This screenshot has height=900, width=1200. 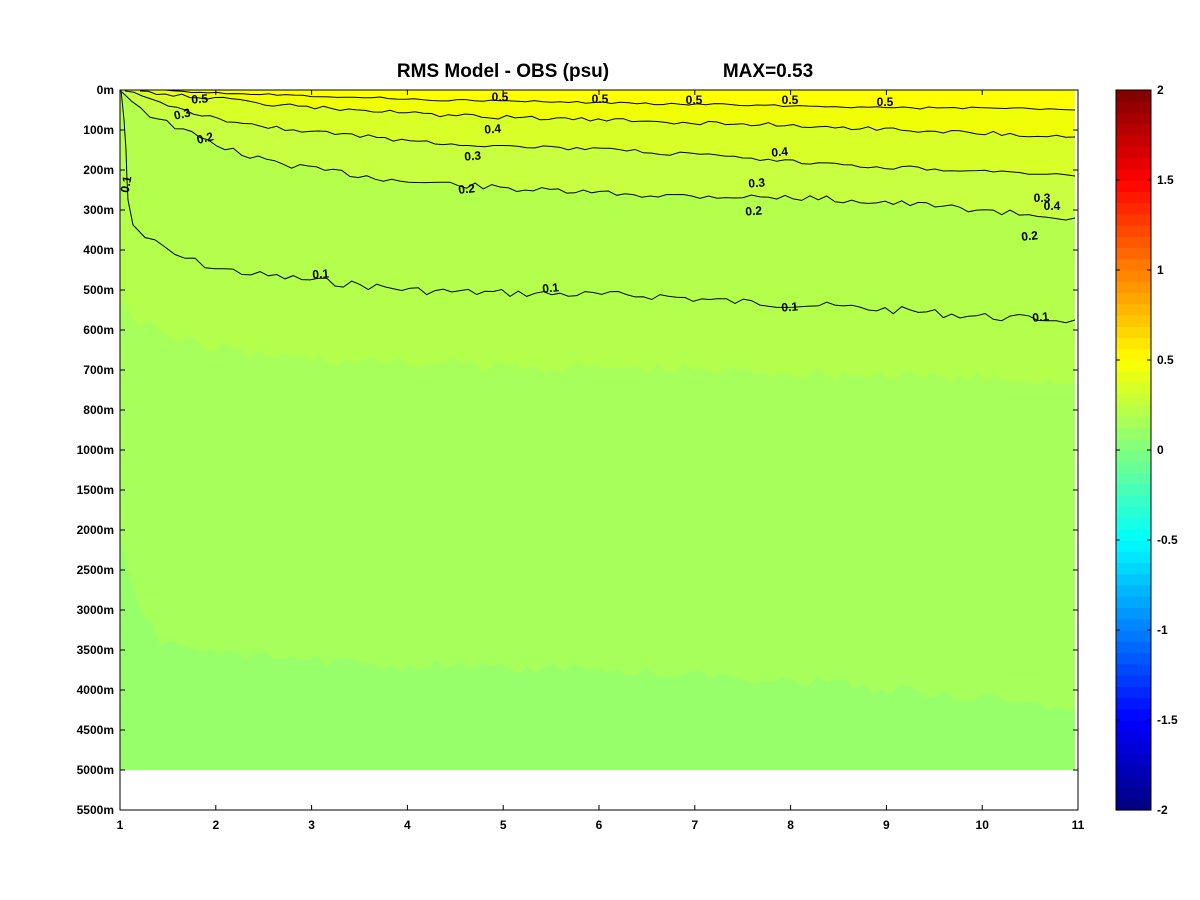 What do you see at coordinates (1160, 90) in the screenshot?
I see `colorbar-tick-label: 2` at bounding box center [1160, 90].